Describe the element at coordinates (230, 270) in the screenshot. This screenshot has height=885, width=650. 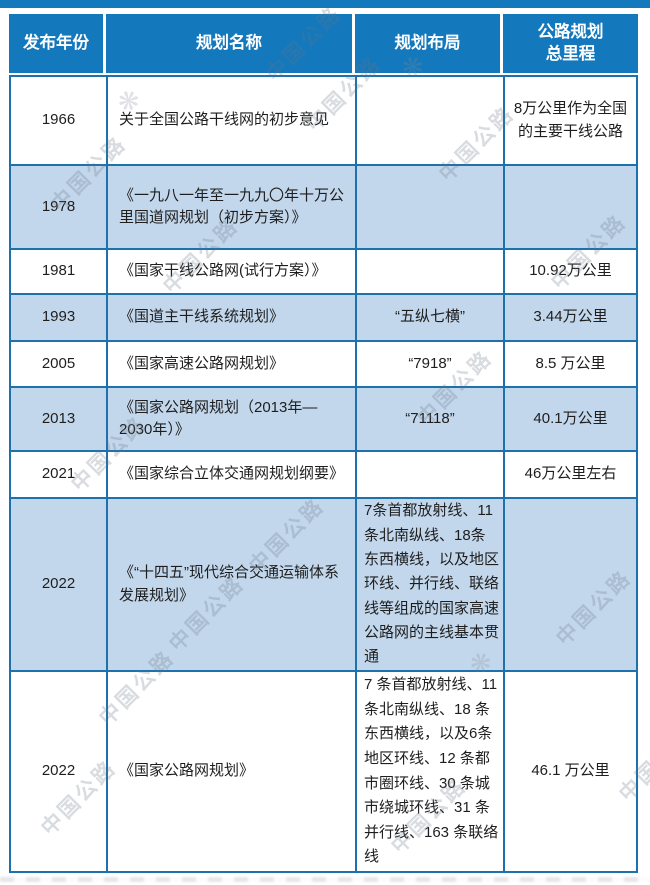
I see `plan-name-cell: 《国家干线公路网(试行方案）》` at that location.